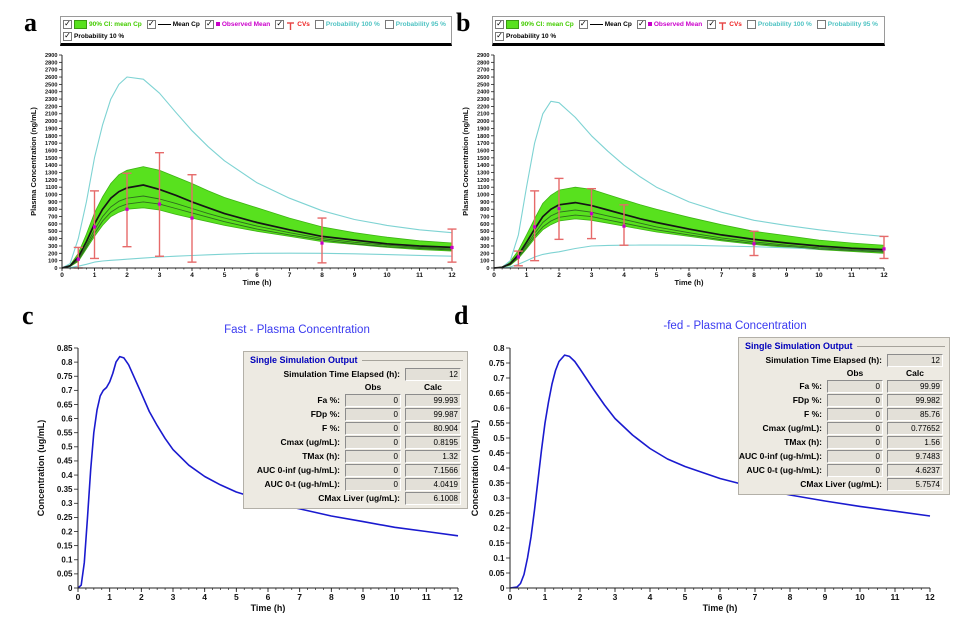  What do you see at coordinates (915, 484) in the screenshot?
I see `liver-calc-field: 5.7574` at bounding box center [915, 484].